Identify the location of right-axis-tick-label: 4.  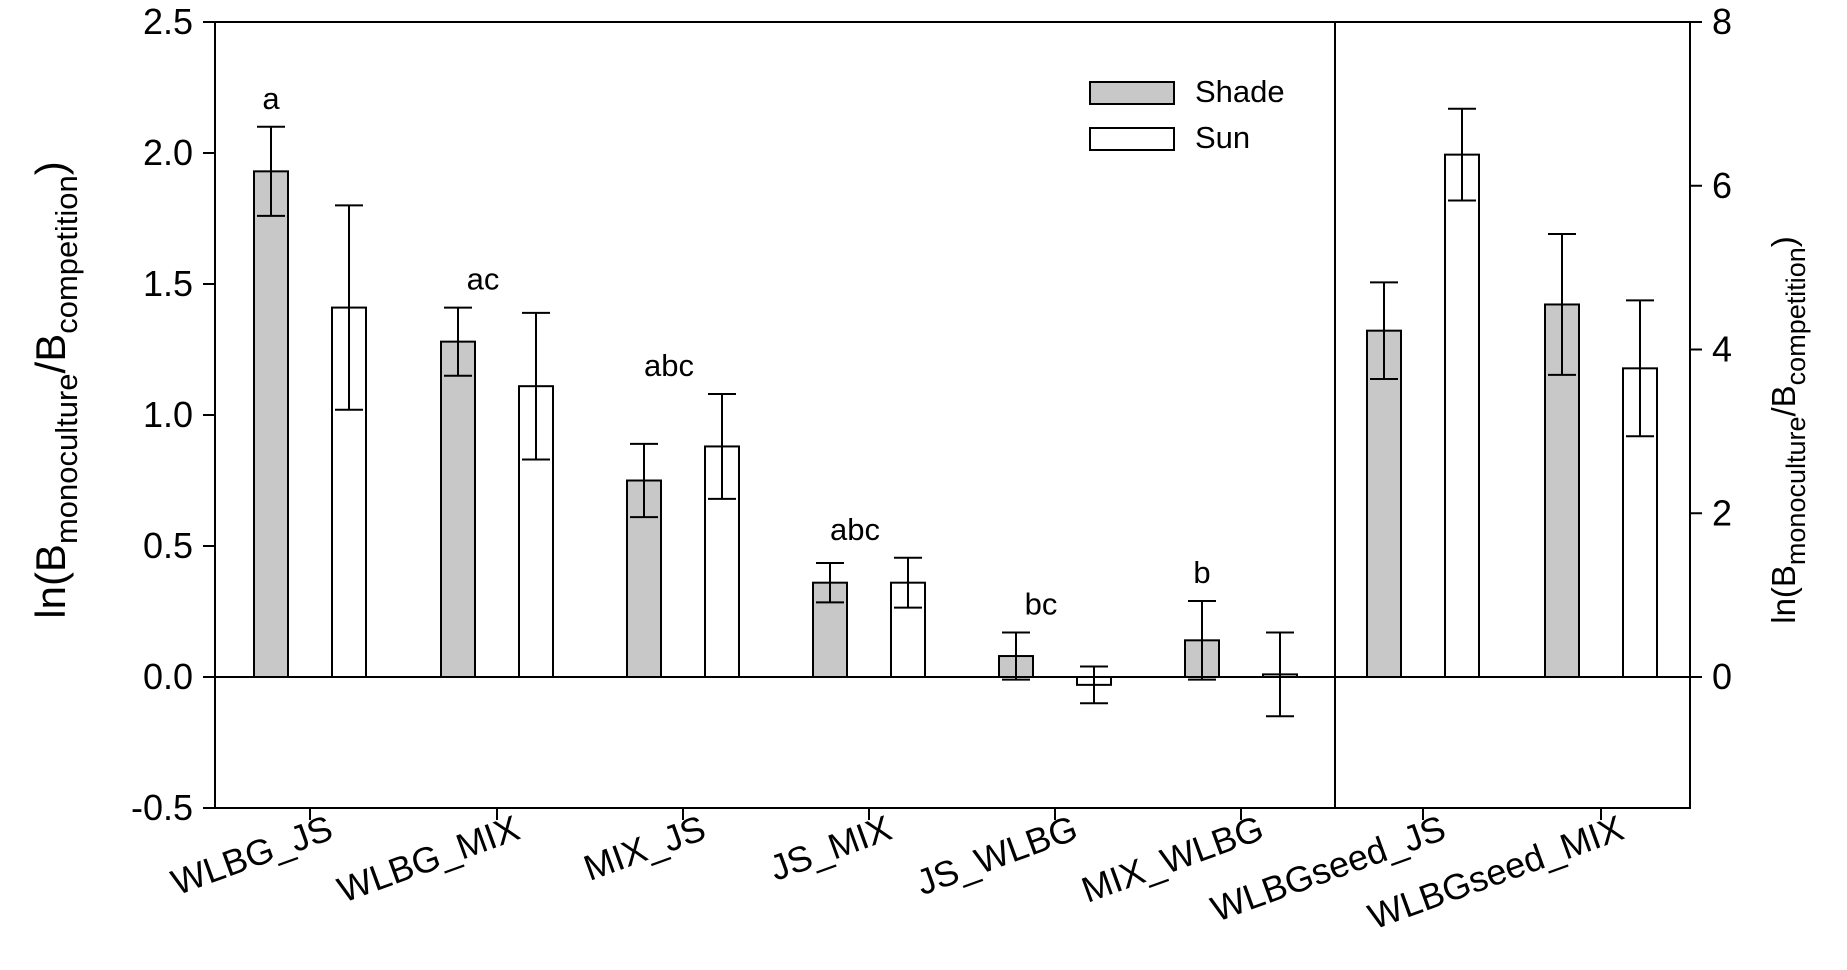
(1722, 349).